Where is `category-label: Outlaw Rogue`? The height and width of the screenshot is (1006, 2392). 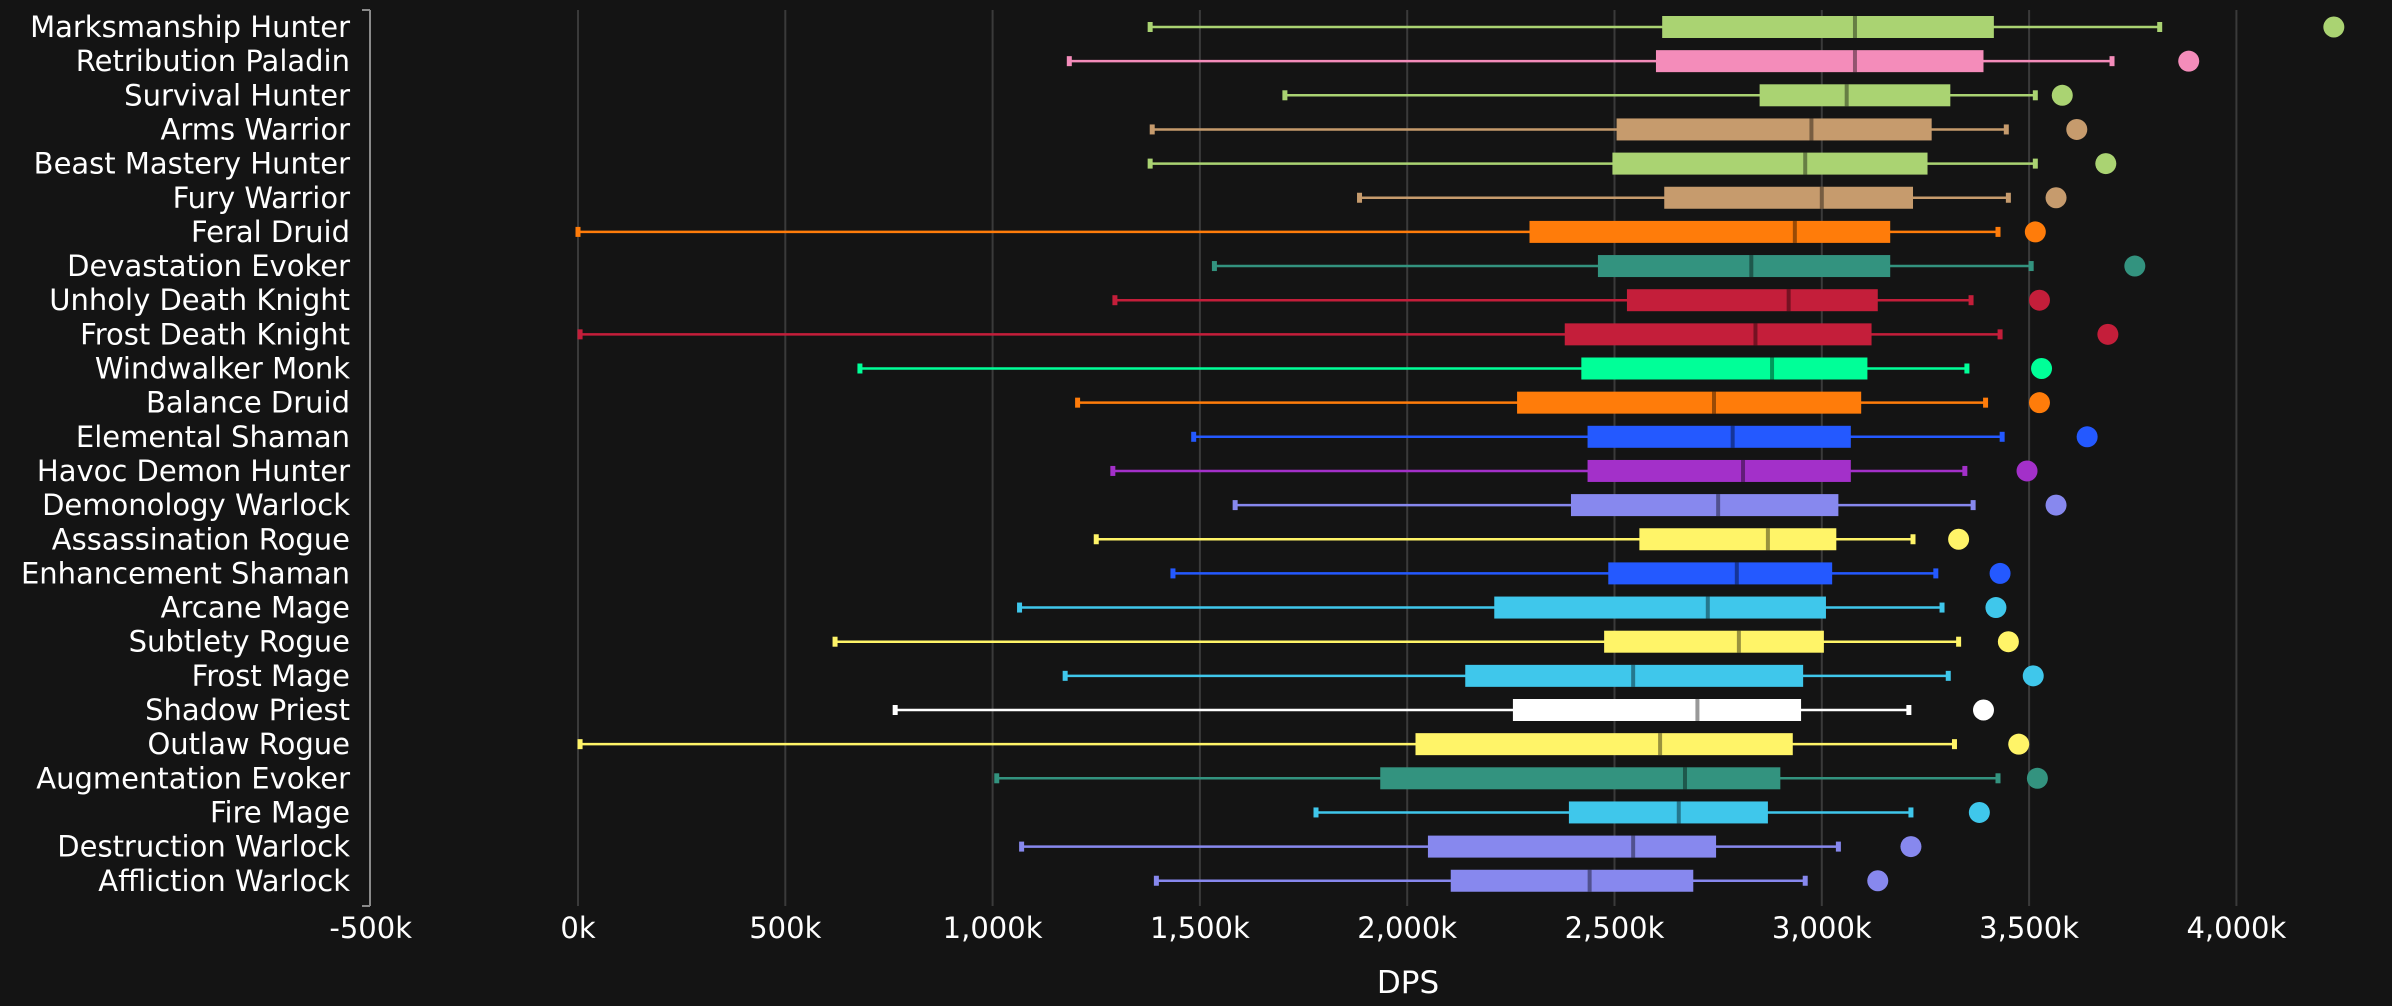
category-label: Outlaw Rogue is located at coordinates (248, 744).